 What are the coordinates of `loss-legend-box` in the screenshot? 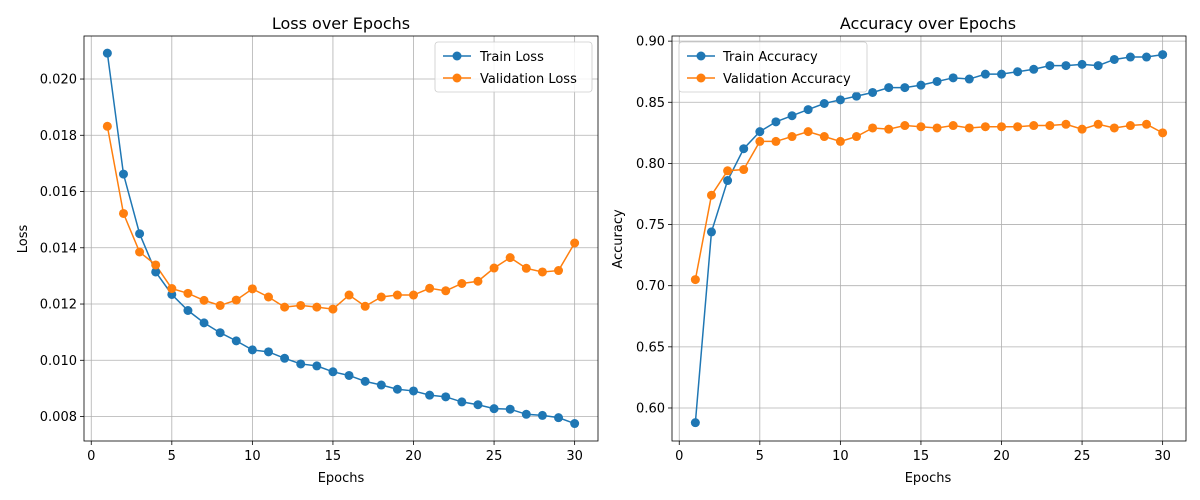 It's located at (513, 67).